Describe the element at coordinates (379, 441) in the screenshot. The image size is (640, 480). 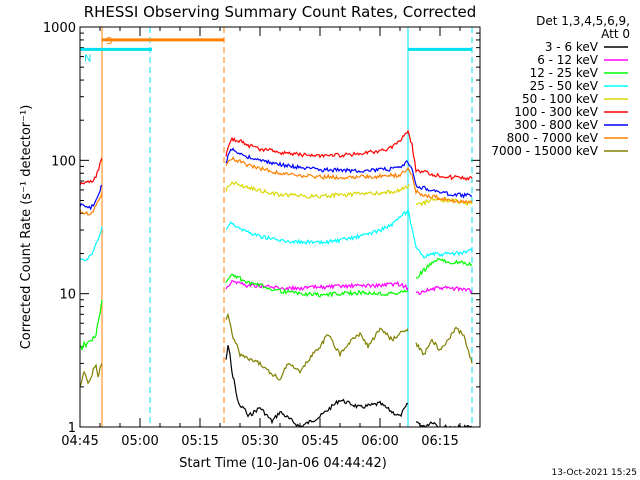
I see `x-tick-label: 06:00` at that location.